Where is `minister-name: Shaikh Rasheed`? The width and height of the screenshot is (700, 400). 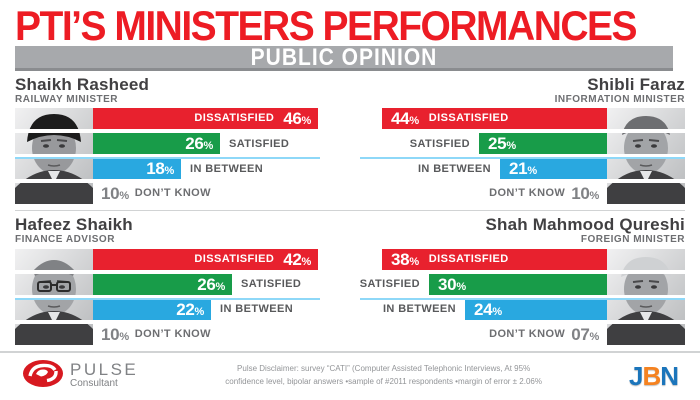 minister-name: Shaikh Rasheed is located at coordinates (82, 84).